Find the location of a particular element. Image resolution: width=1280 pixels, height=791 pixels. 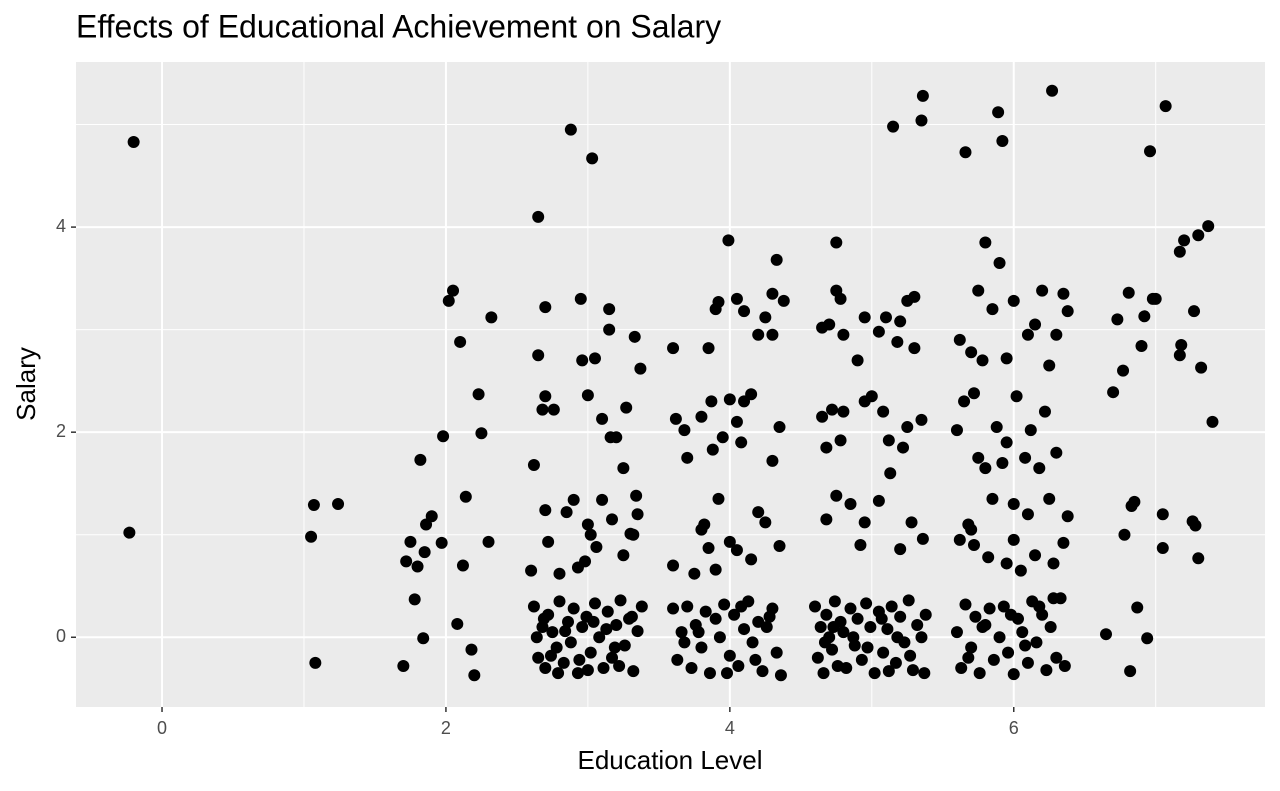

y-tick-label: 2 is located at coordinates (61, 431).